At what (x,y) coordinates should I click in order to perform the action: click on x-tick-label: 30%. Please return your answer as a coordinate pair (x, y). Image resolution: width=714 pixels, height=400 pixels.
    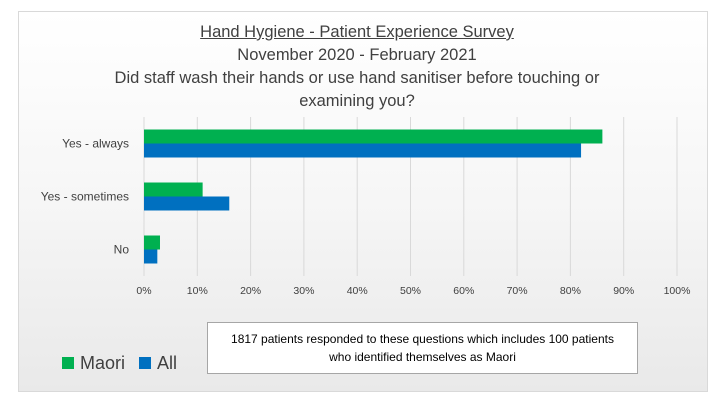
    Looking at the image, I should click on (303, 291).